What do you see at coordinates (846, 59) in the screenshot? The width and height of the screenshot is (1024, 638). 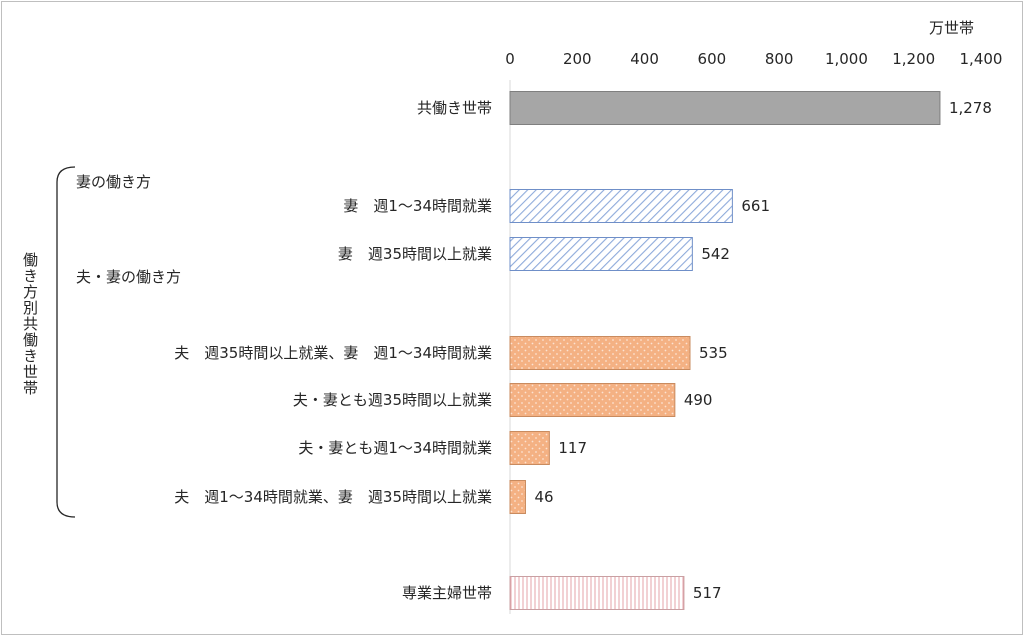 I see `x-tick-label: 1,000` at bounding box center [846, 59].